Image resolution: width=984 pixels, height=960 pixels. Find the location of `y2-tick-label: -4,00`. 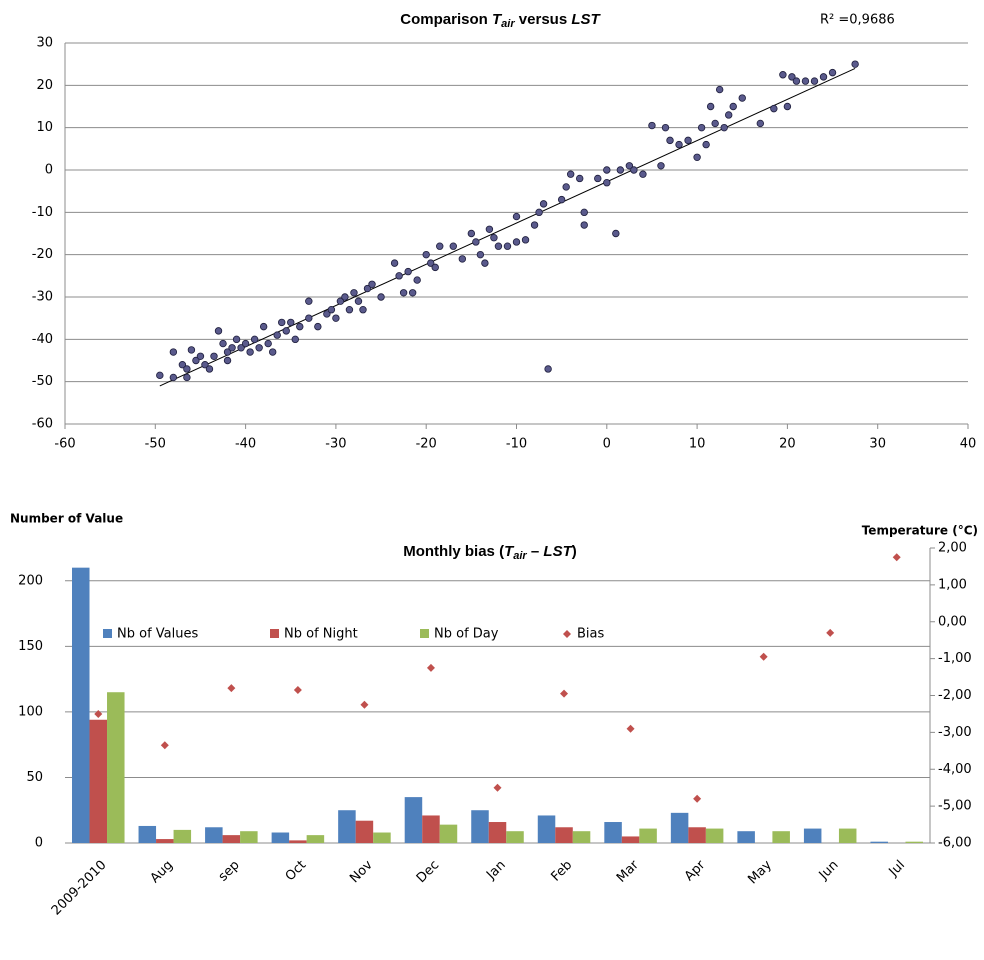

y2-tick-label: -4,00 is located at coordinates (955, 769).